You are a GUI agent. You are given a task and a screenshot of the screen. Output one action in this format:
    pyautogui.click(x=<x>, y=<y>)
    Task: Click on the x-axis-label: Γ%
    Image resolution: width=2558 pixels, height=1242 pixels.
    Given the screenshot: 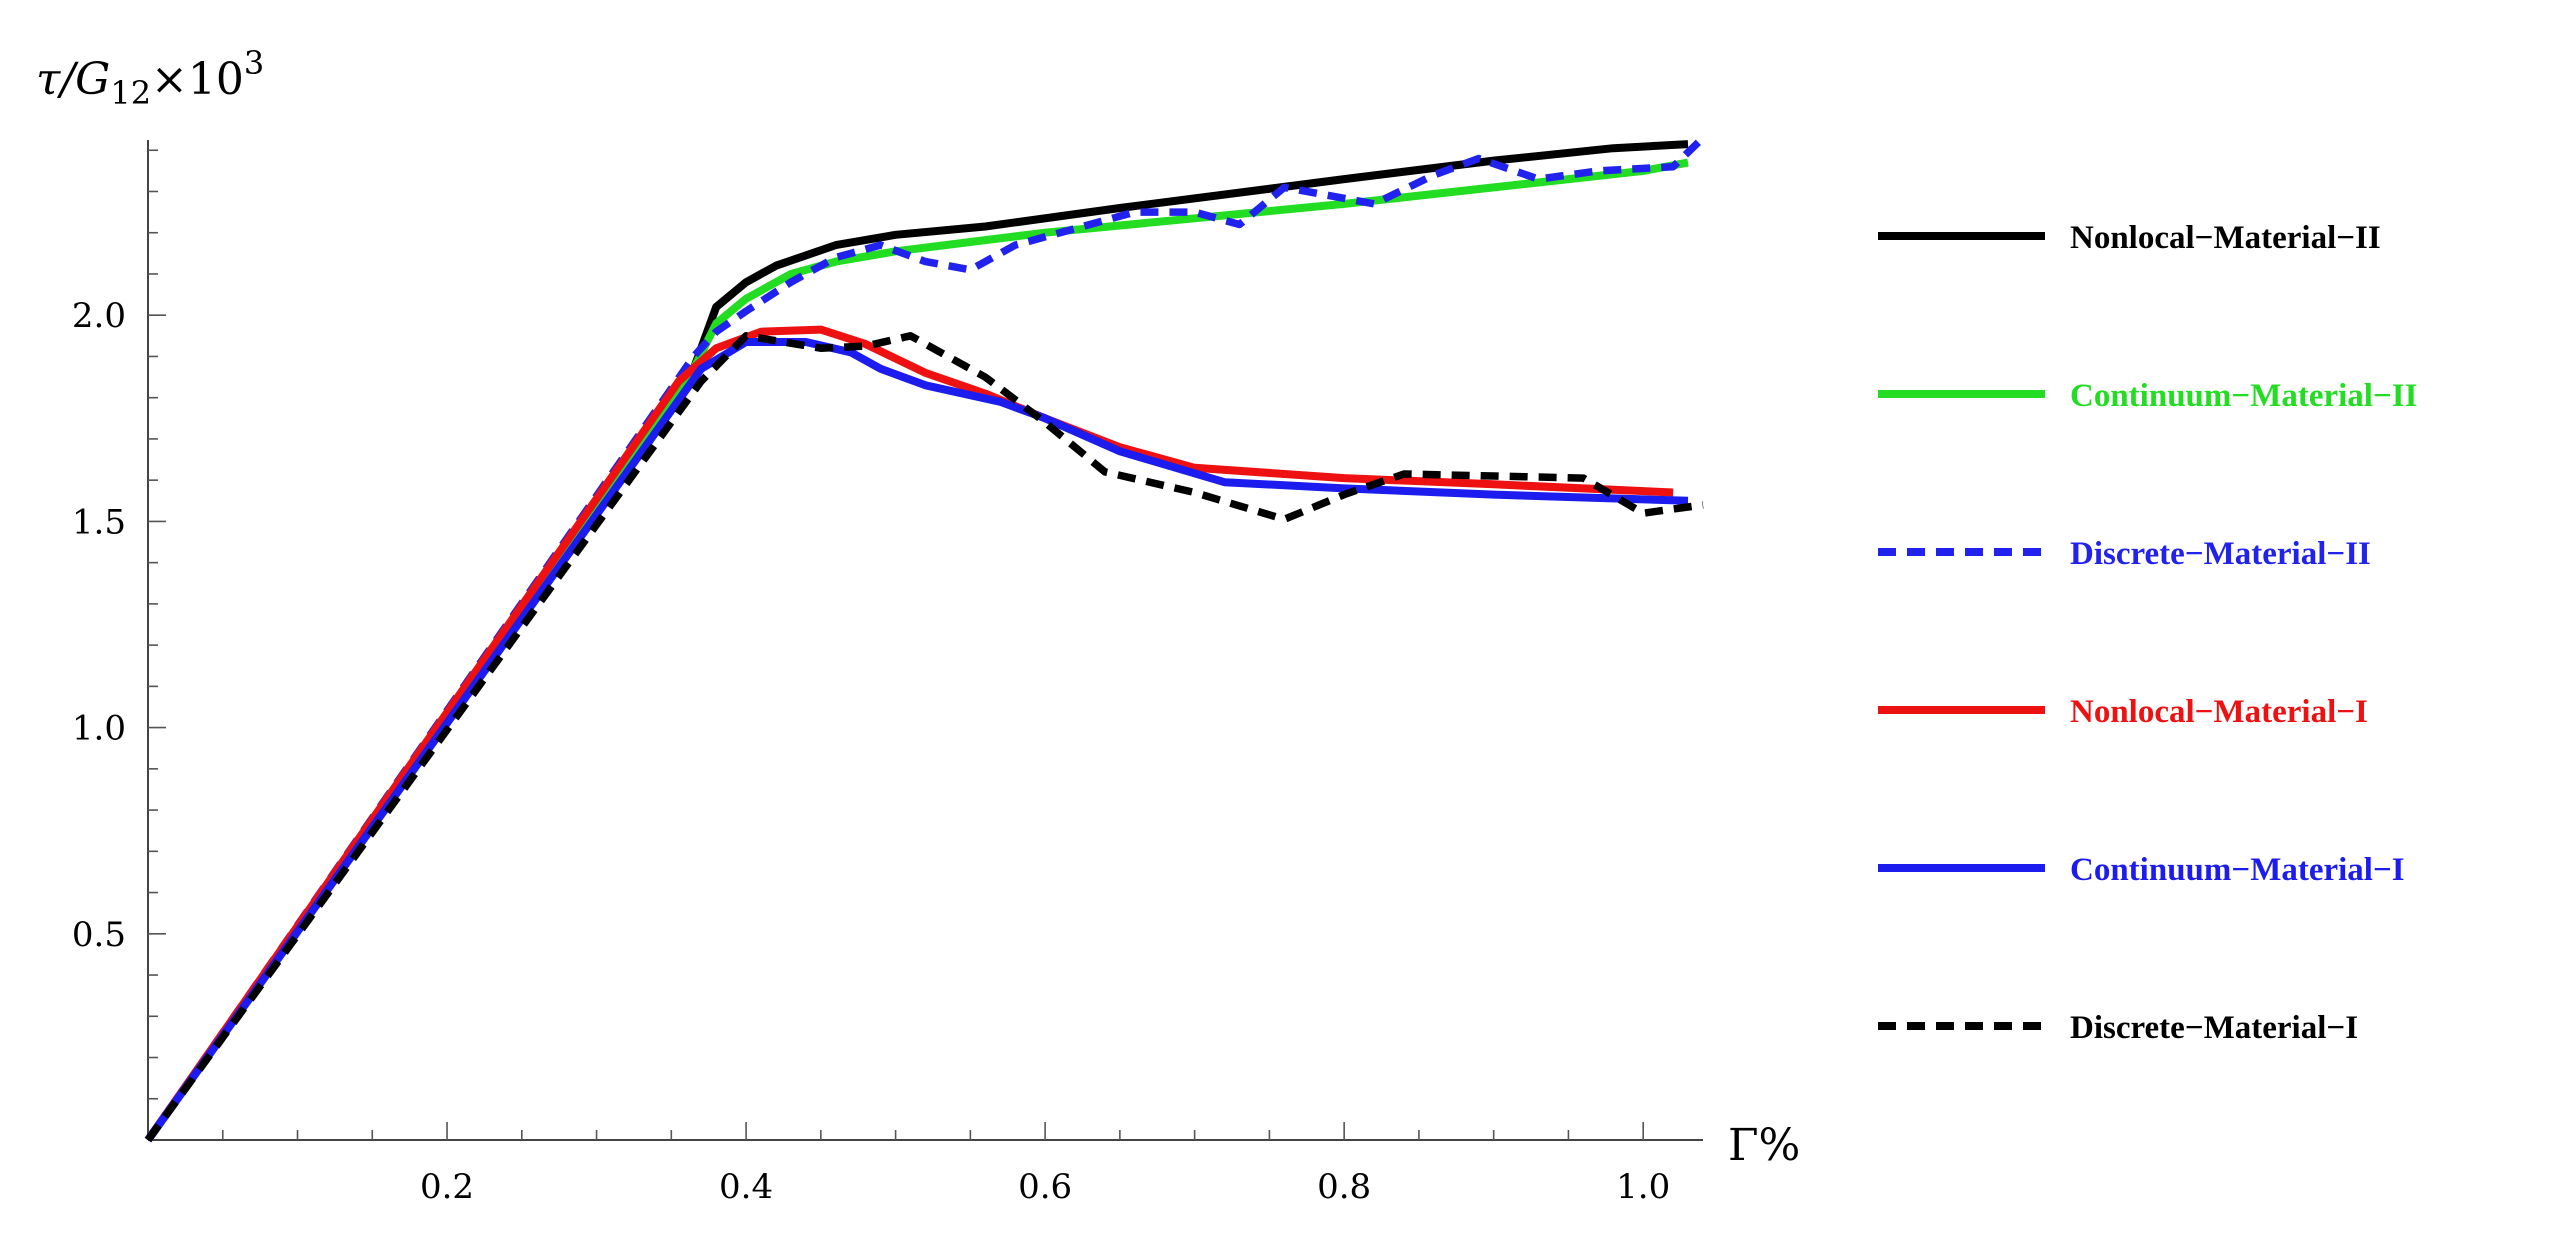 What is the action you would take?
    pyautogui.click(x=1764, y=1145)
    